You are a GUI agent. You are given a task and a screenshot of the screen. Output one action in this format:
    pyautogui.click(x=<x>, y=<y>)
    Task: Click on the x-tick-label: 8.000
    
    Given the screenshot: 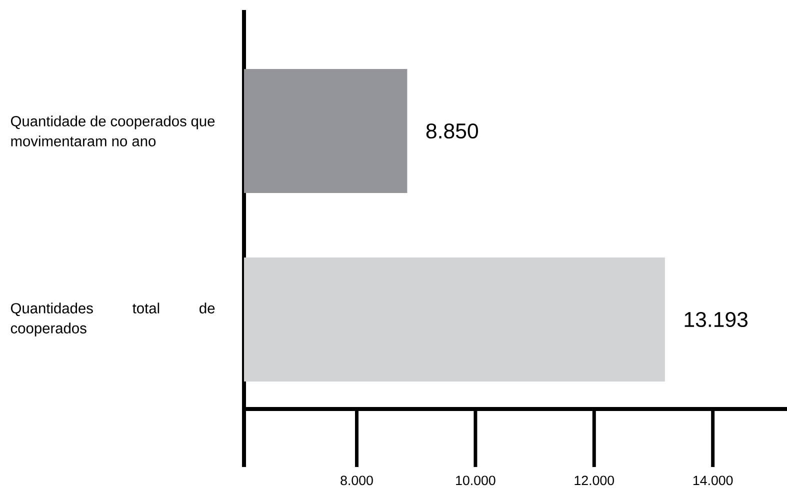 What is the action you would take?
    pyautogui.click(x=356, y=481)
    